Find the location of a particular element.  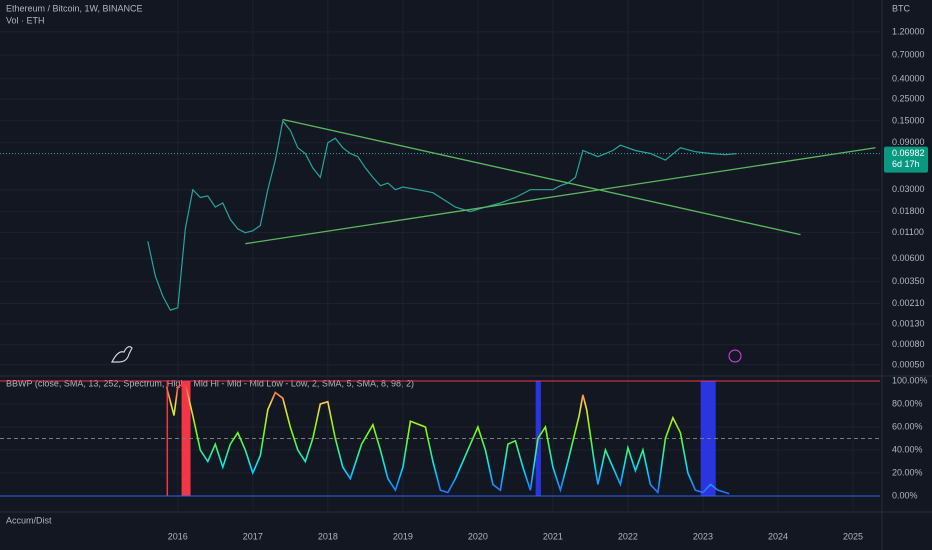

y-tick-label: 0.40000 is located at coordinates (908, 78).